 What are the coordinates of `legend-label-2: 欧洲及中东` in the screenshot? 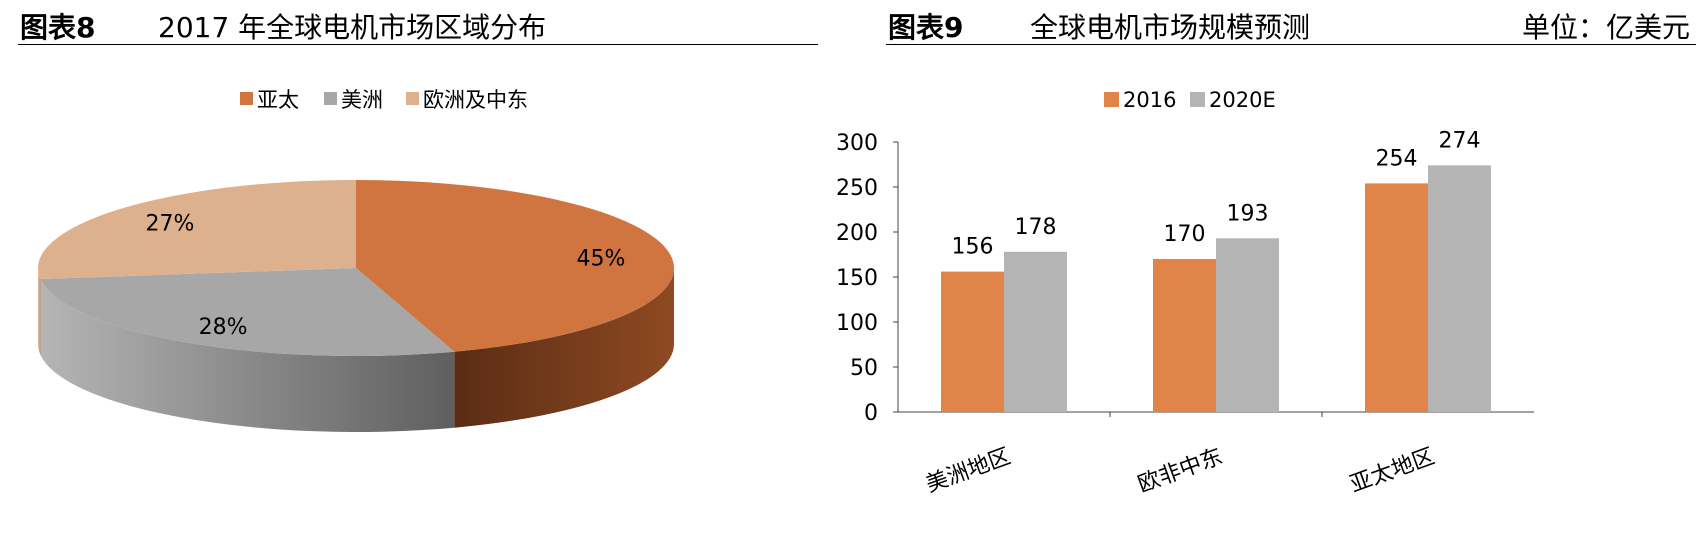 It's located at (475, 100).